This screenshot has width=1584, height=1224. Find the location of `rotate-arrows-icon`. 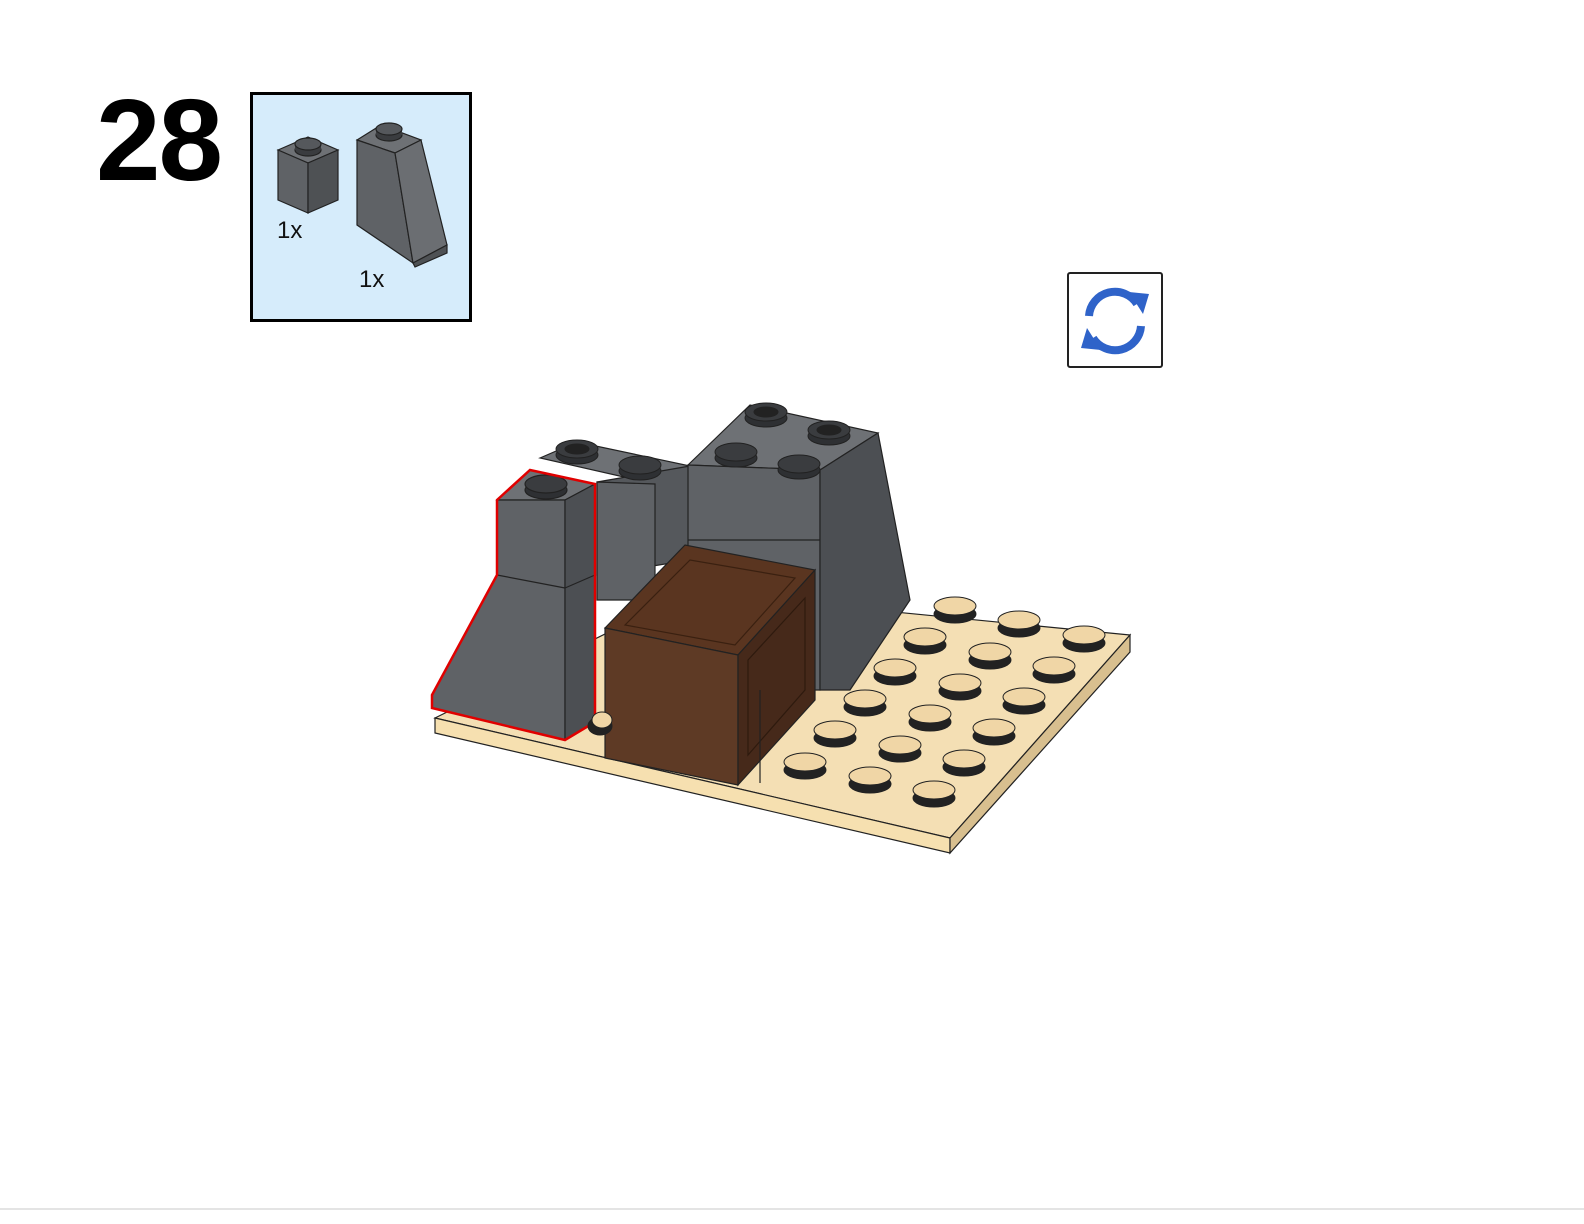

rotate-arrows-icon is located at coordinates (1115, 321).